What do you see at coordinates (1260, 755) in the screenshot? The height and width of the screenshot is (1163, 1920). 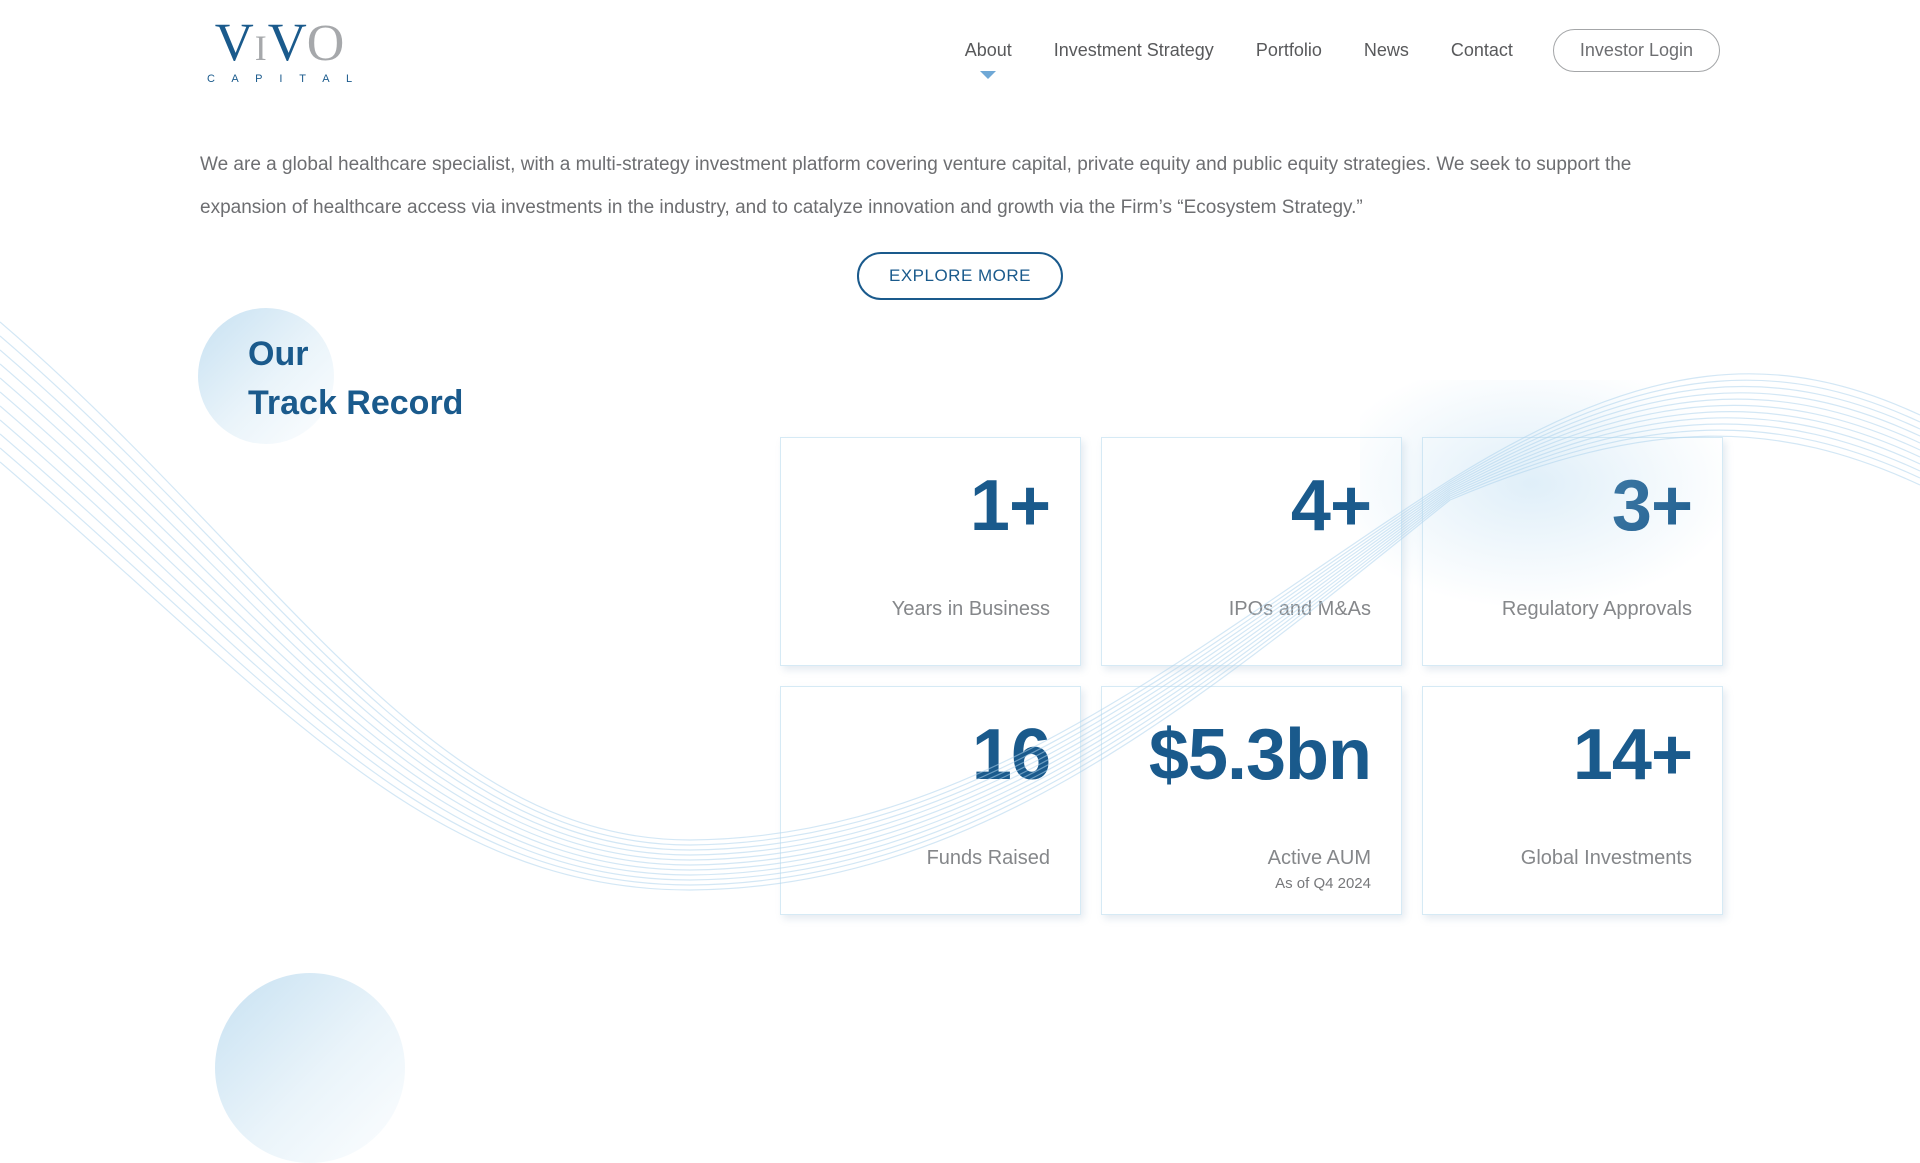 I see `stat-value: $5.3bn` at bounding box center [1260, 755].